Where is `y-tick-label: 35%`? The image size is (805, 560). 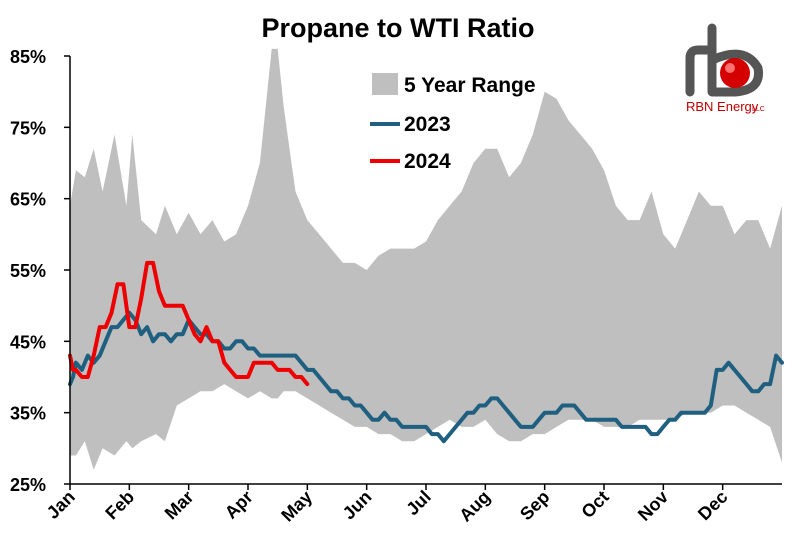 y-tick-label: 35% is located at coordinates (28, 414).